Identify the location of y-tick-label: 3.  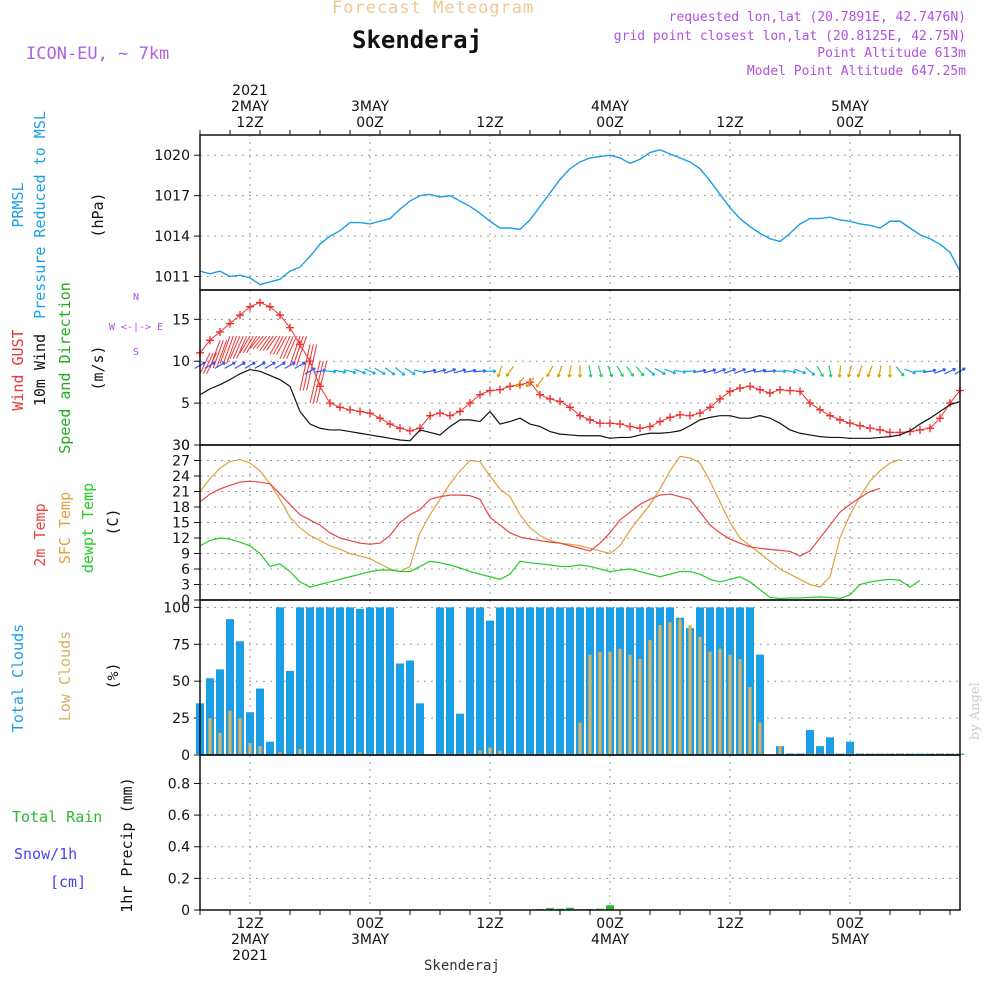
(185, 586).